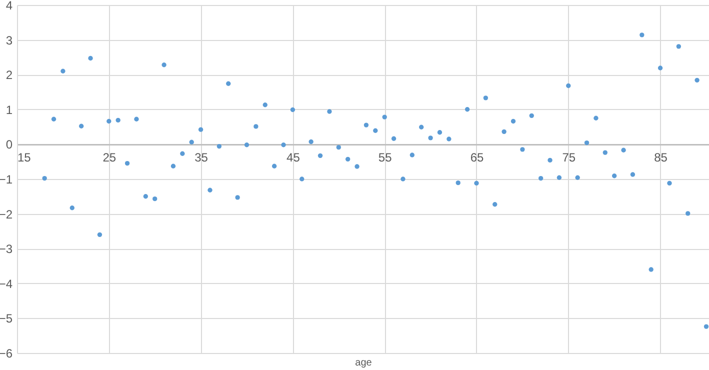  I want to click on x-tick-label: 65, so click(477, 157).